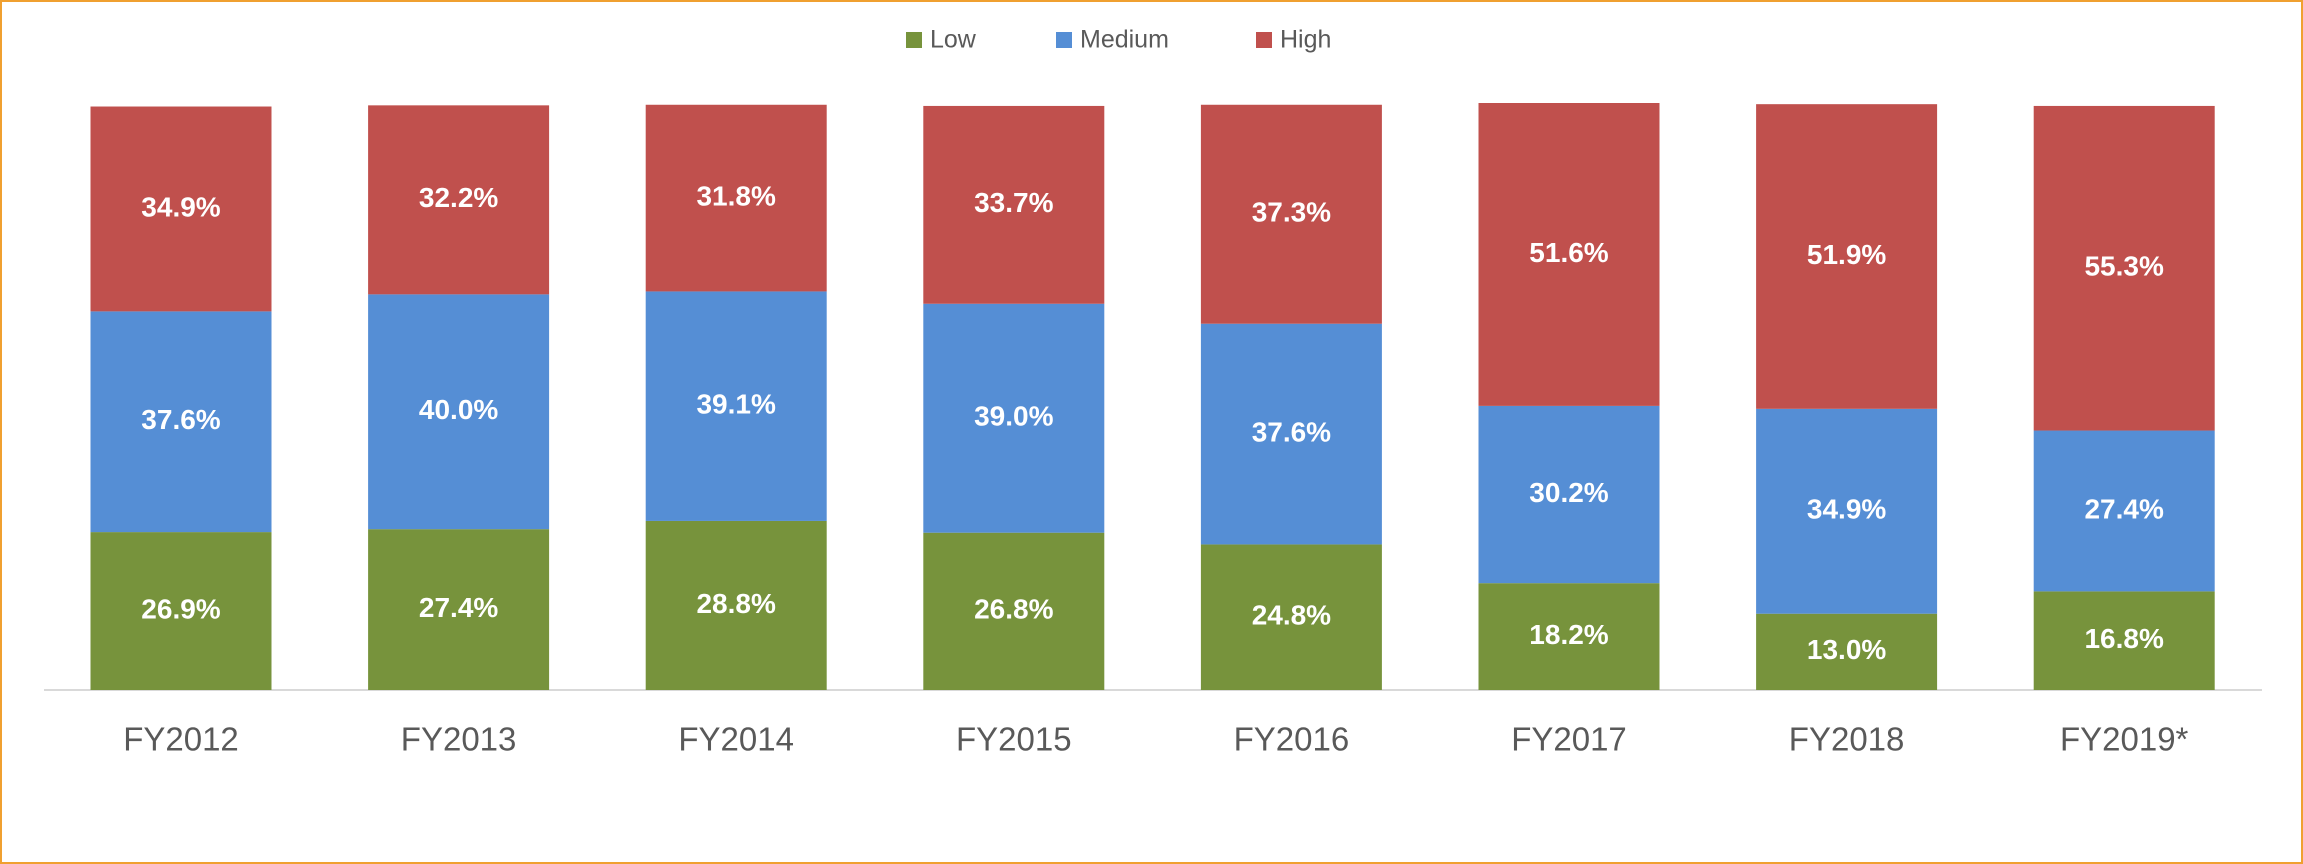 The width and height of the screenshot is (2303, 864). I want to click on data-label: 26.9%, so click(180, 608).